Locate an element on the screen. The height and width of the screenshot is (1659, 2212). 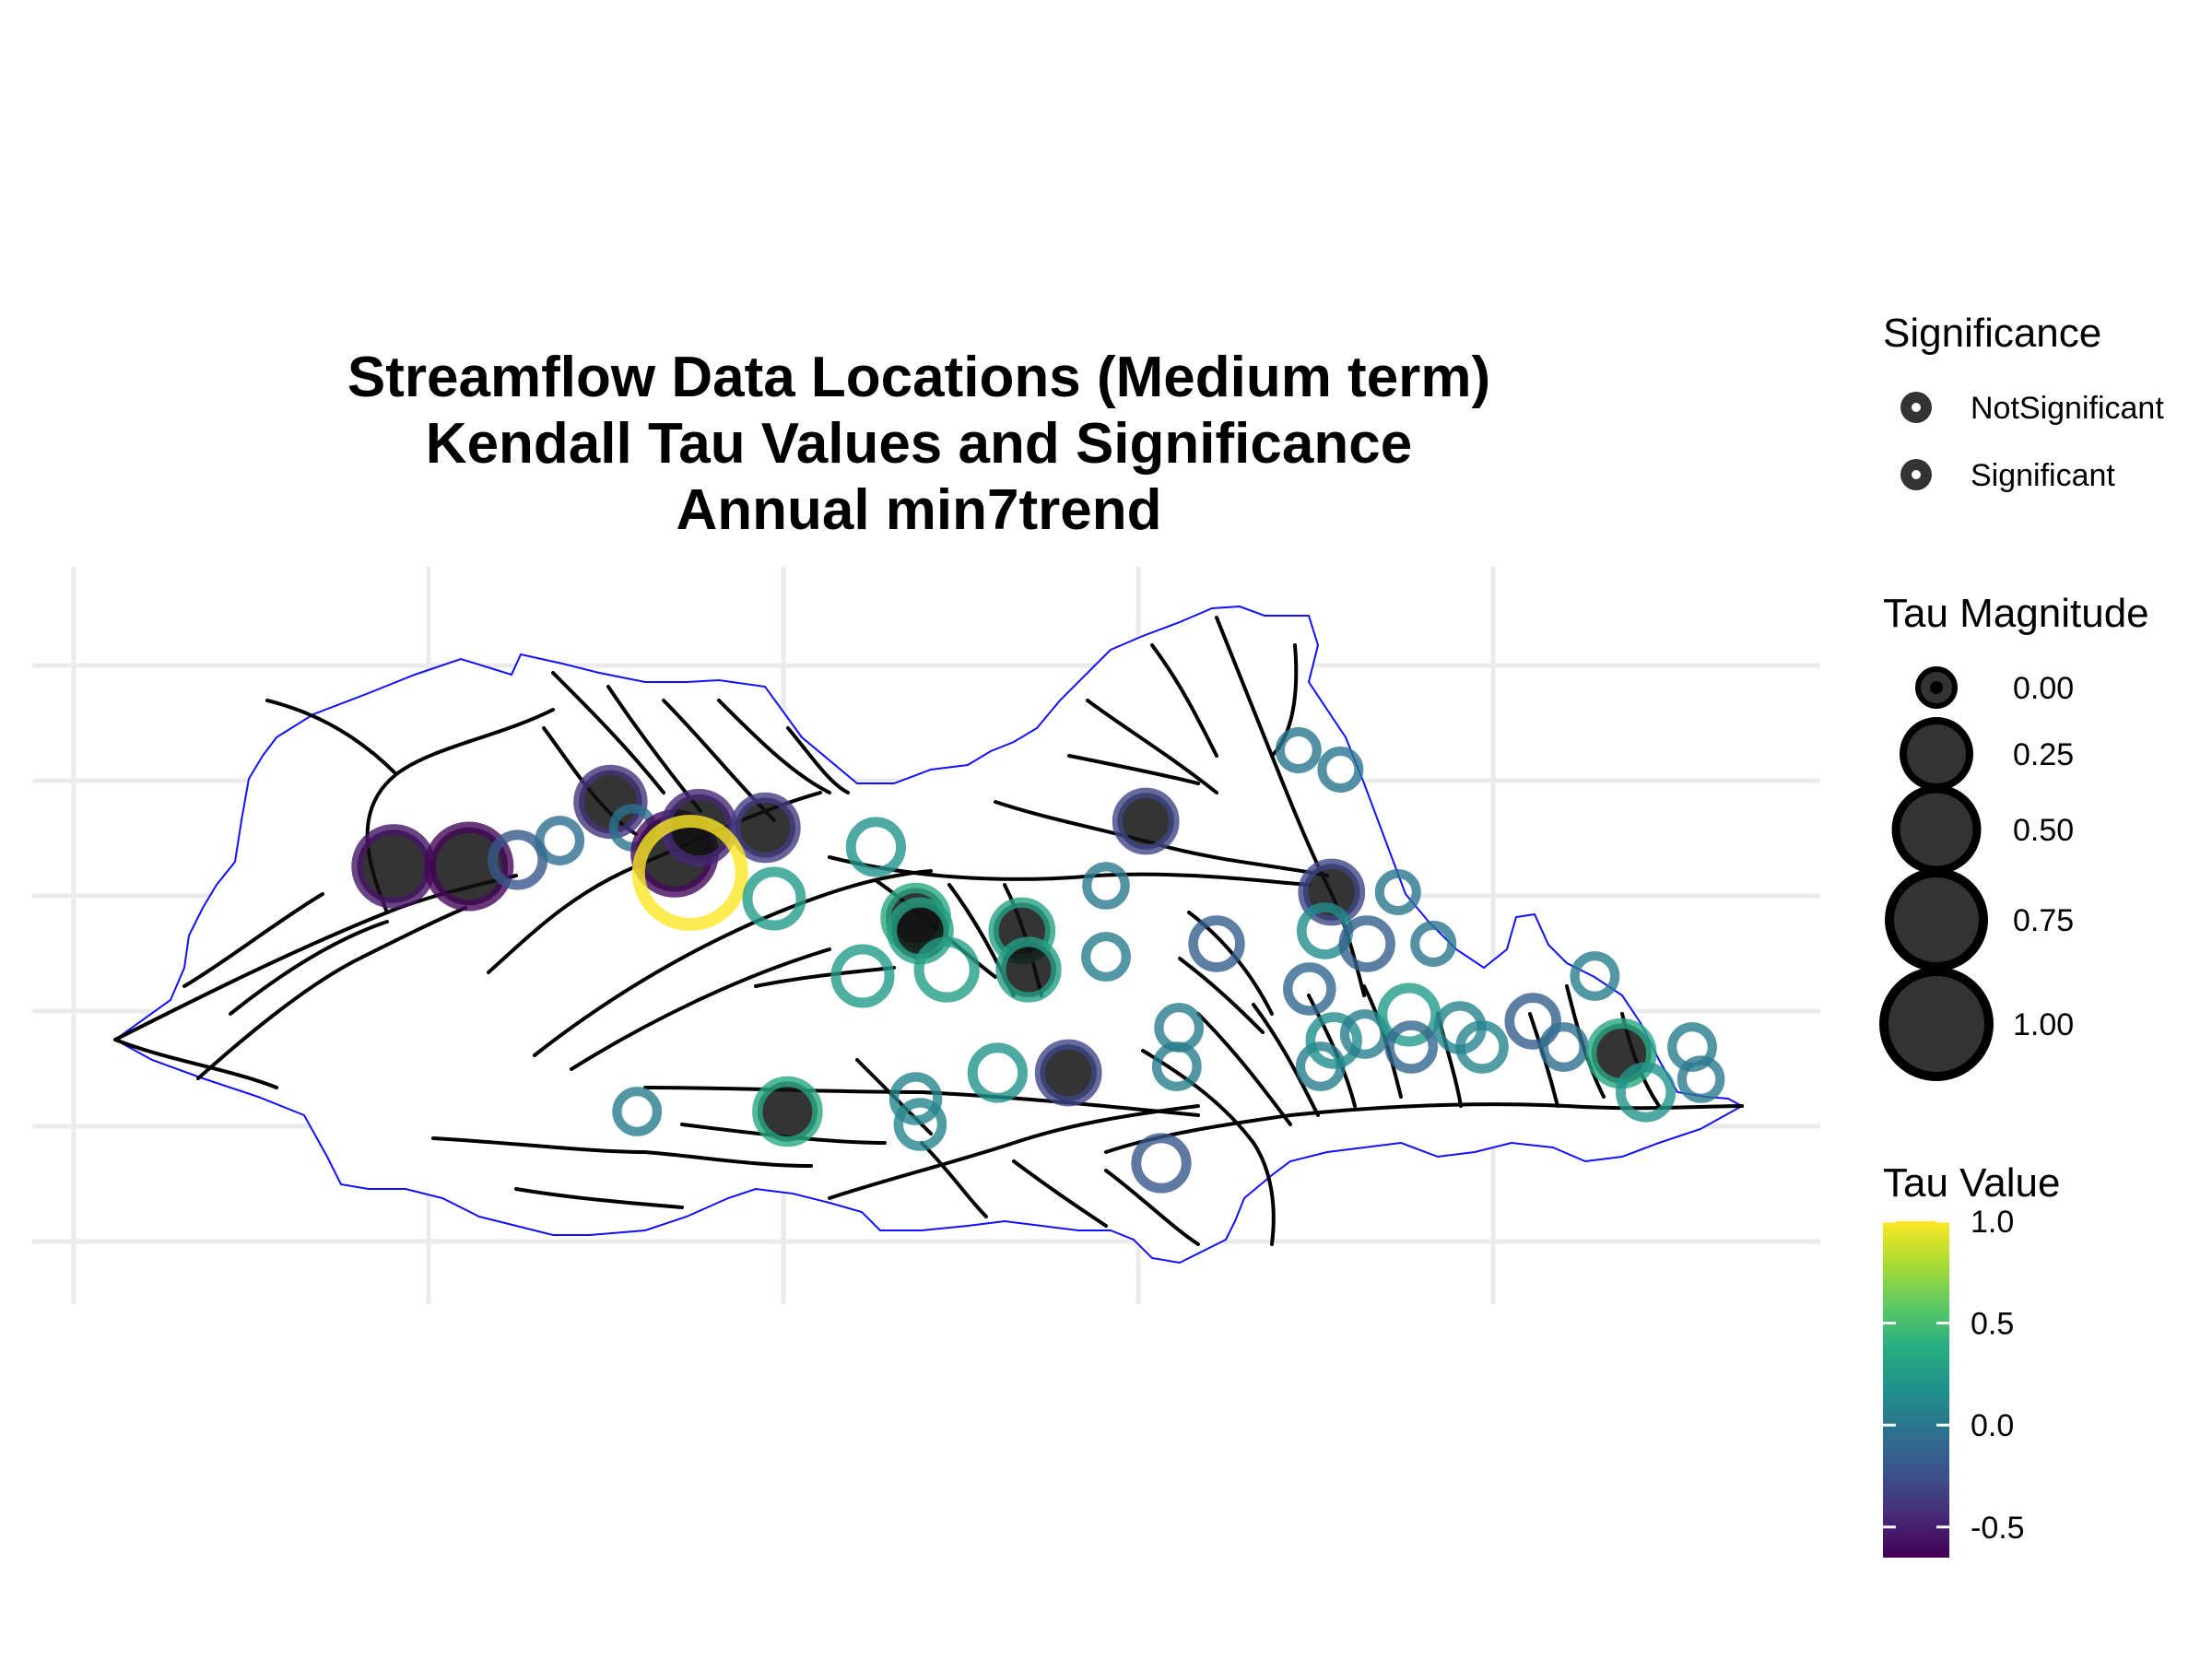
title-line-1: Streamflow Data Locations (Medium term) is located at coordinates (918, 377).